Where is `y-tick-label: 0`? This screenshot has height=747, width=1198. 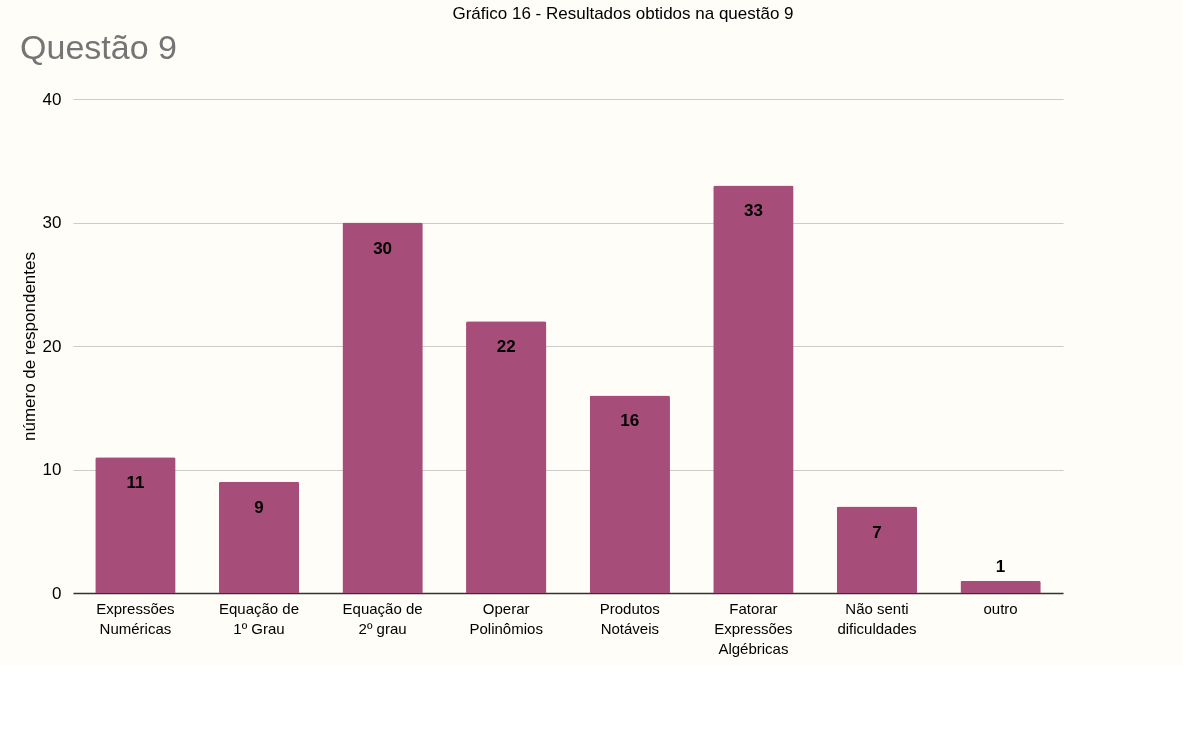
y-tick-label: 0 is located at coordinates (57, 593).